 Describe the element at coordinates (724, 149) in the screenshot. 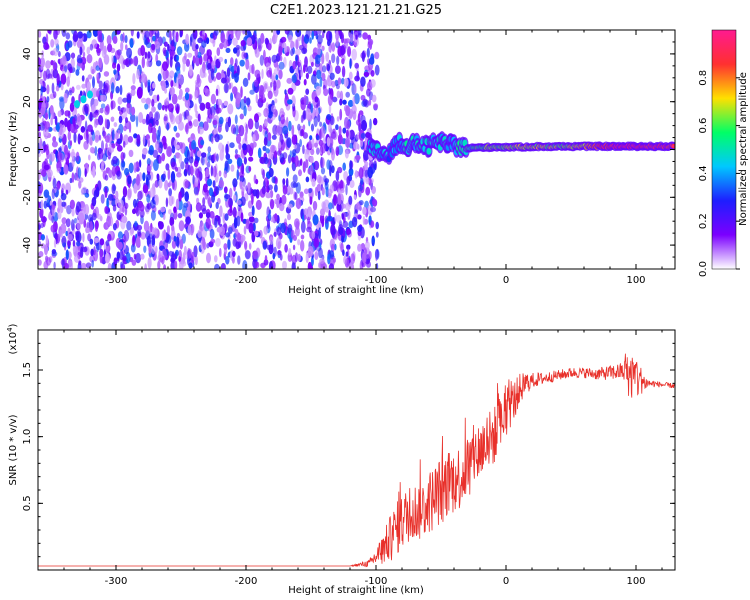

I see `colorbar-gradient` at that location.